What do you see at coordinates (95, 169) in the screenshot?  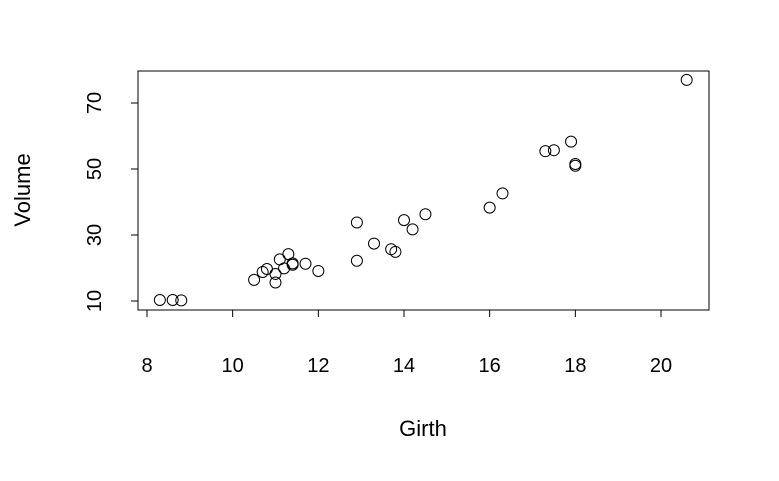 I see `y-tick-label: 50` at bounding box center [95, 169].